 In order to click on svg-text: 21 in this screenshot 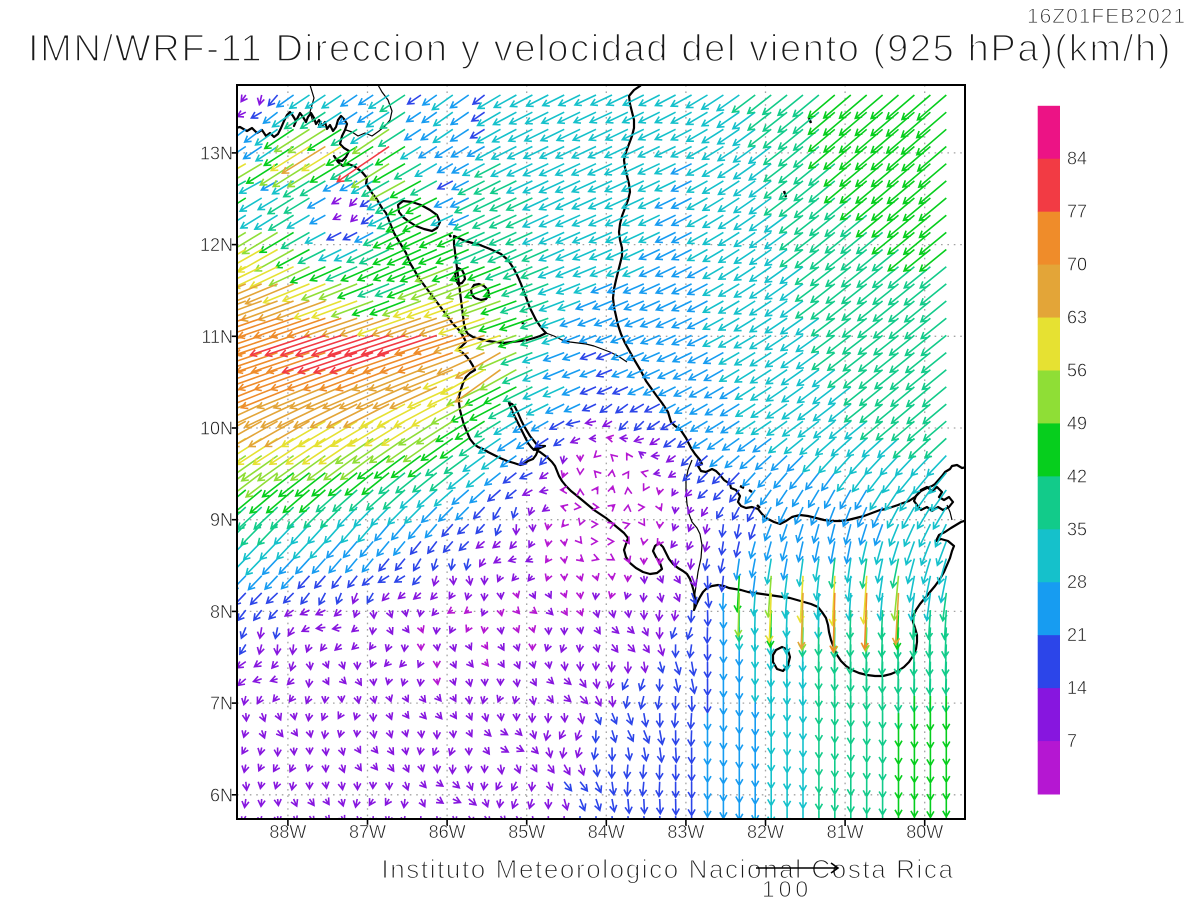, I will do `click(1077, 635)`.